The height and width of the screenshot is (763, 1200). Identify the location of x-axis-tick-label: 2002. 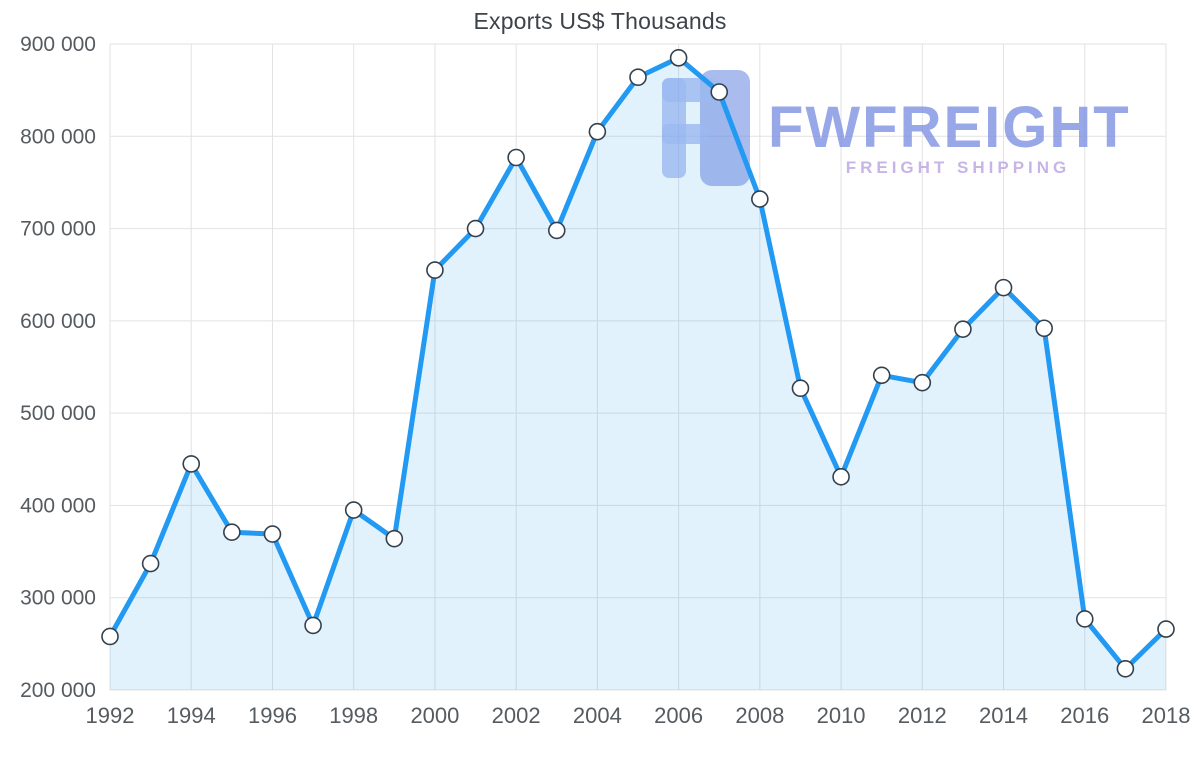
(516, 715).